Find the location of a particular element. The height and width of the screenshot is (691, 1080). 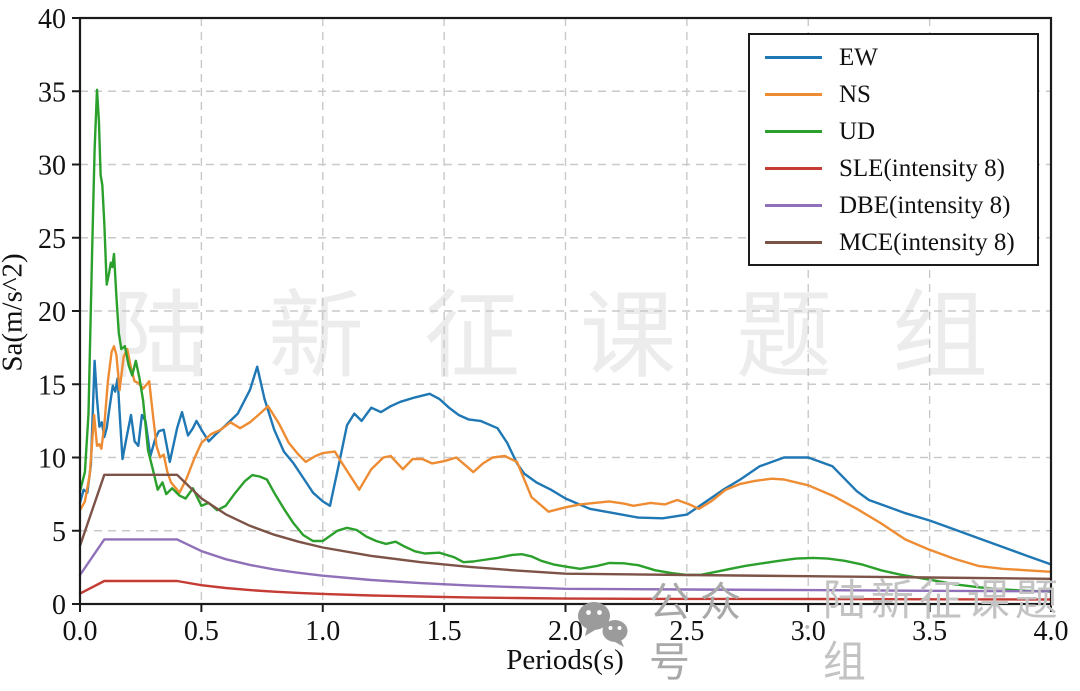

sle-line-swatch is located at coordinates (793, 168).